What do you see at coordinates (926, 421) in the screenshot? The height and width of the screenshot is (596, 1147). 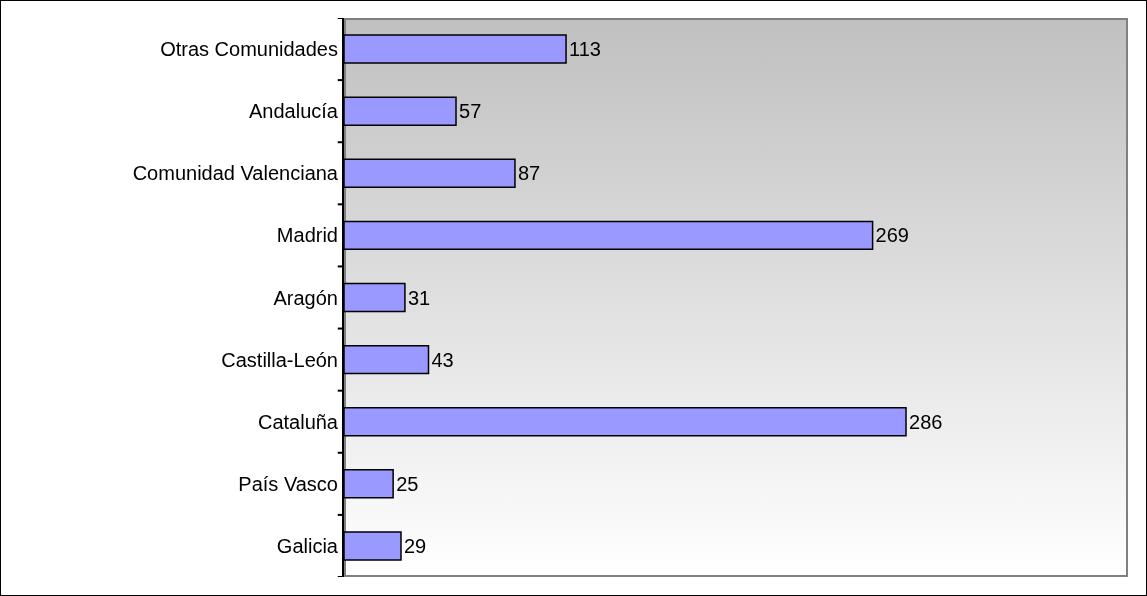 I see `data-label: 286` at bounding box center [926, 421].